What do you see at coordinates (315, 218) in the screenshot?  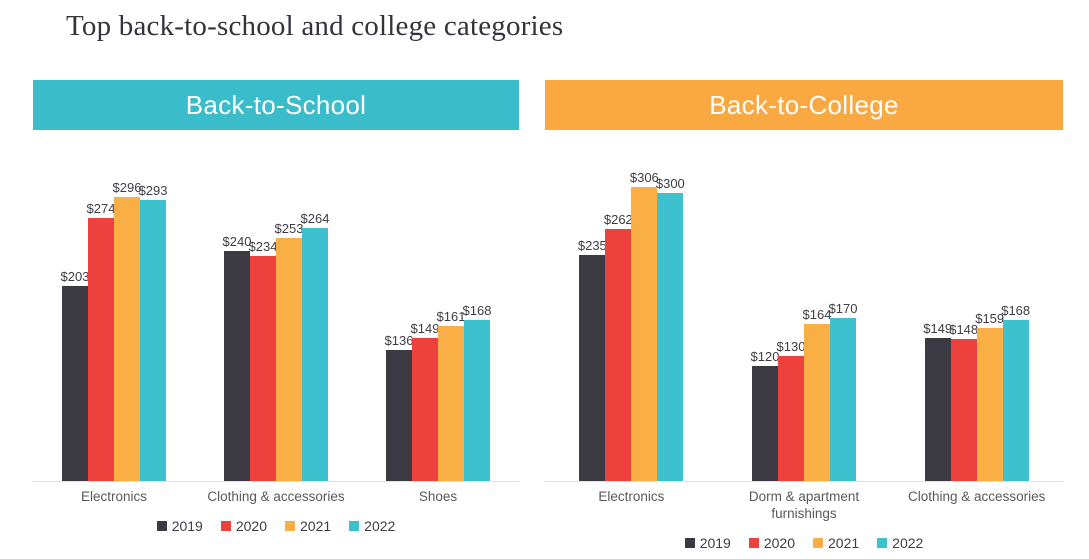 I see `bar-value-label: $264` at bounding box center [315, 218].